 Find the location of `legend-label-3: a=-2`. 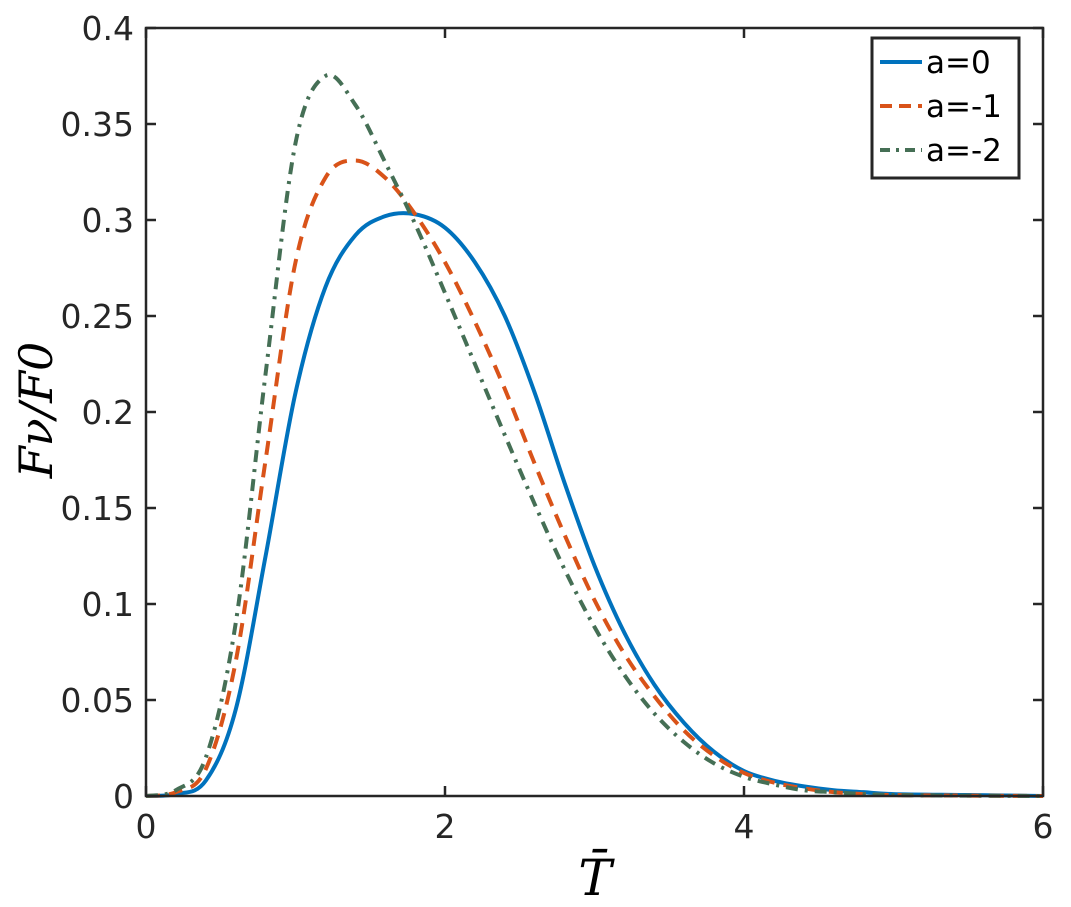

legend-label-3: a=-2 is located at coordinates (964, 151).